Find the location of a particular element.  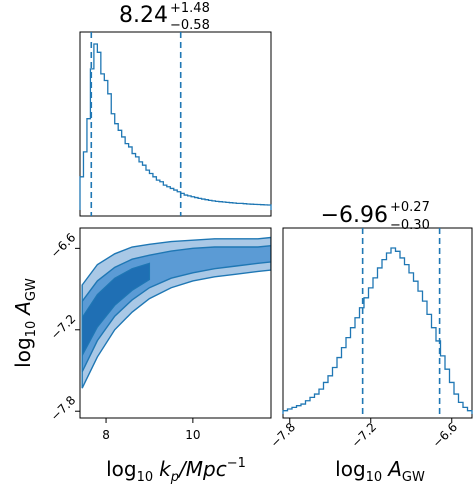

joint-ytick-0-label: −7.8 is located at coordinates (63, 408).